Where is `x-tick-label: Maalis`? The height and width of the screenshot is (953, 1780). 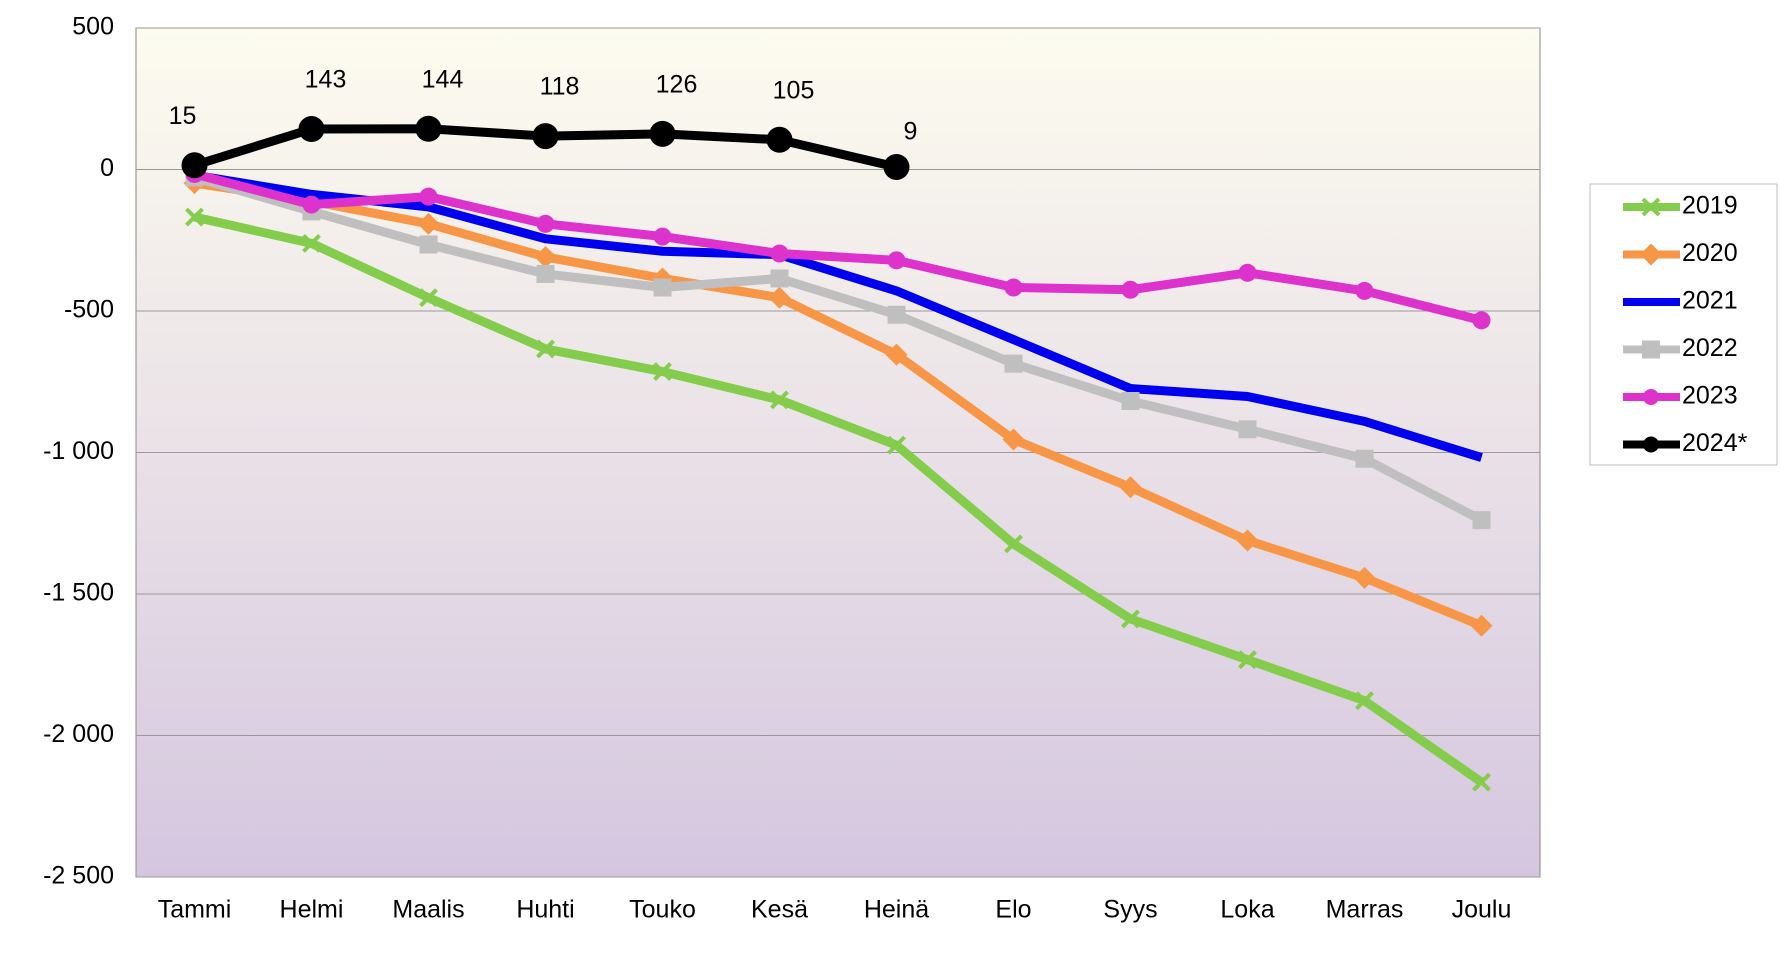 x-tick-label: Maalis is located at coordinates (428, 910).